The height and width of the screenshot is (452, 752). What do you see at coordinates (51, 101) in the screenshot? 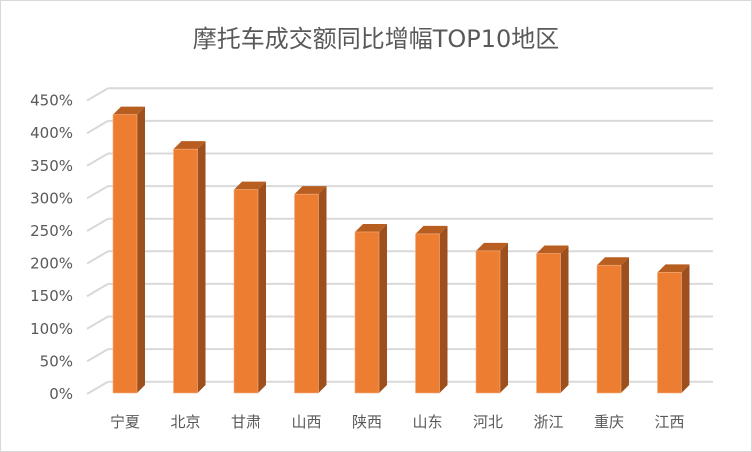
I see `y-tick-label: 450%` at bounding box center [51, 101].